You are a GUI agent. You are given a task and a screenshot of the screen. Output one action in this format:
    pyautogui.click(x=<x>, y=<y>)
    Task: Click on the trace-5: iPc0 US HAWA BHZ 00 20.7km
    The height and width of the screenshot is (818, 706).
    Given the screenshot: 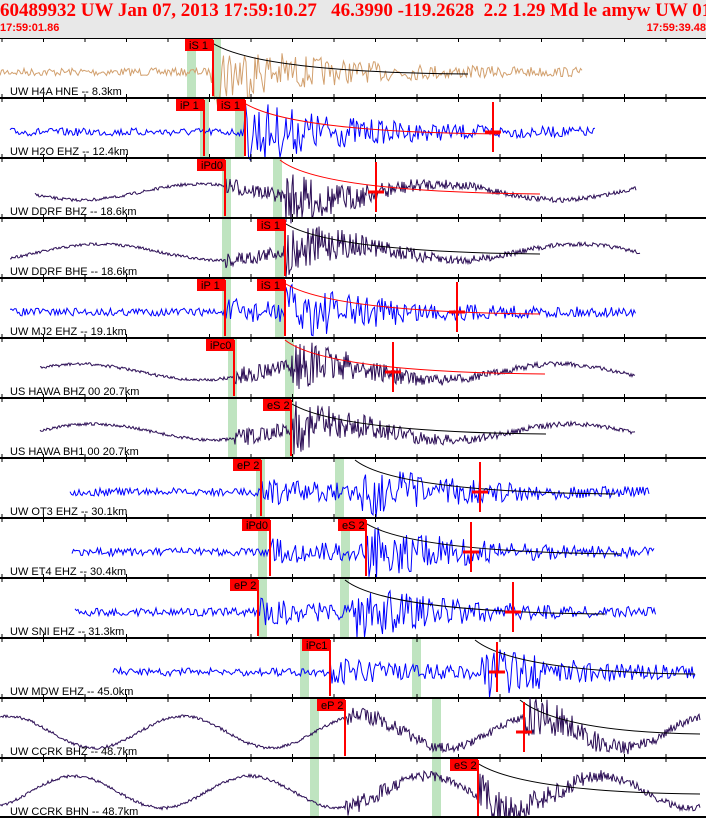 What is the action you would take?
    pyautogui.click(x=353, y=366)
    